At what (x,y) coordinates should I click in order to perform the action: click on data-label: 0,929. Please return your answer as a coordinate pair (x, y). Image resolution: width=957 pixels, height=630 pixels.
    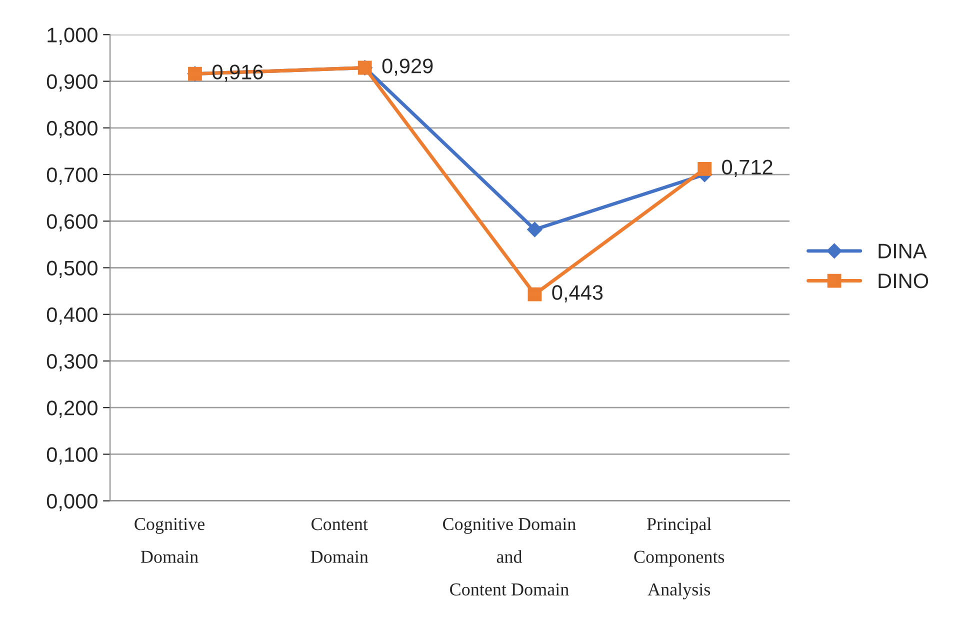
    Looking at the image, I should click on (407, 67).